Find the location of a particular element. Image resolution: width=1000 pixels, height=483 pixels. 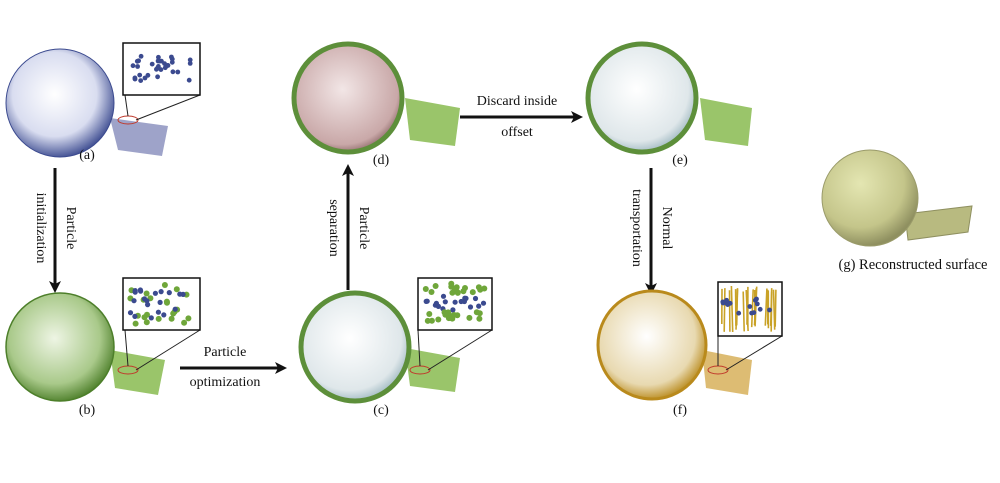

arrow-text-2: transportation is located at coordinates (636, 228).